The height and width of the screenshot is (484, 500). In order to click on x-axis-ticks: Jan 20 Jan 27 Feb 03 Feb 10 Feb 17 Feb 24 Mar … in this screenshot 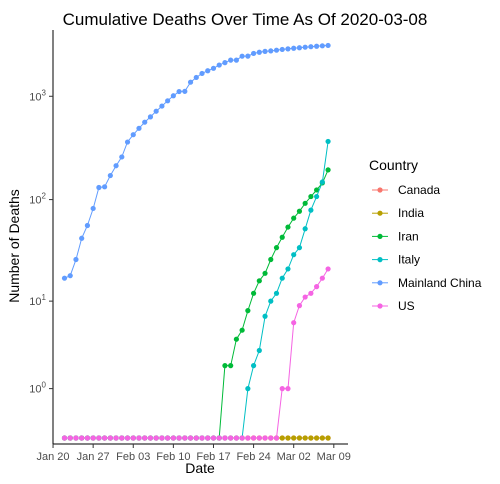, I will do `click(194, 453)`.